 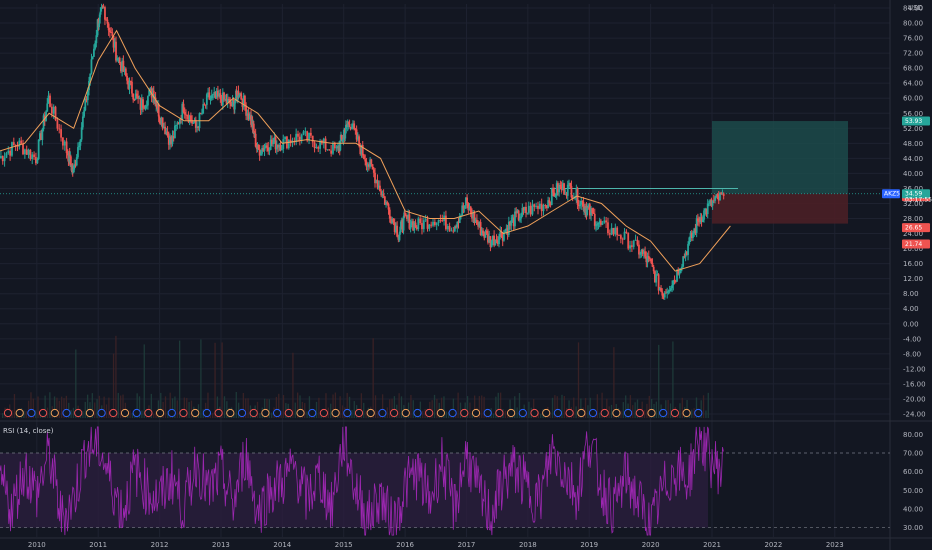 What do you see at coordinates (915, 8) in the screenshot?
I see `currency-label: USD` at bounding box center [915, 8].